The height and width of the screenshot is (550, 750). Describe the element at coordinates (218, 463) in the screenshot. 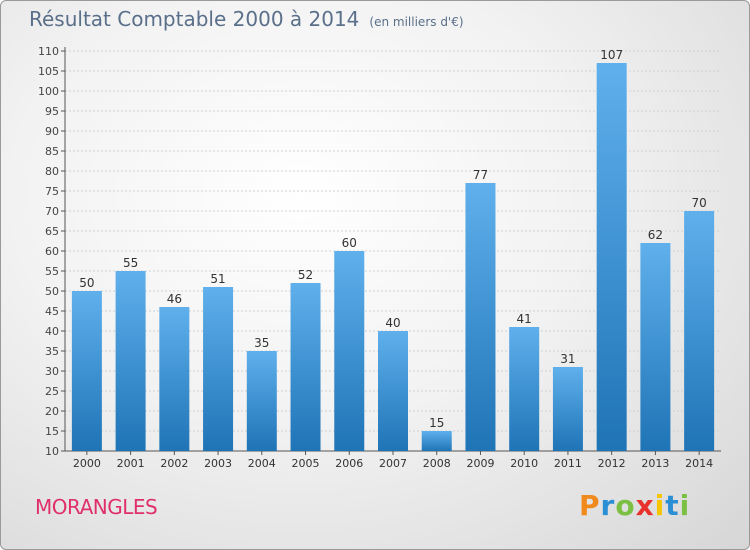

I see `x-tick-label-2003: 2003` at that location.